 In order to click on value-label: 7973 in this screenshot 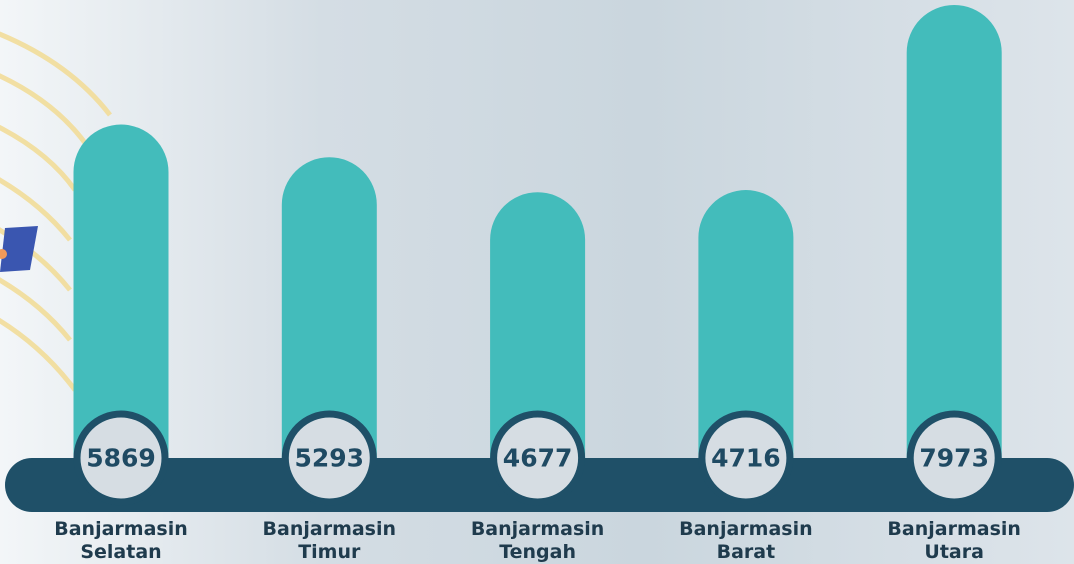, I will do `click(954, 458)`.